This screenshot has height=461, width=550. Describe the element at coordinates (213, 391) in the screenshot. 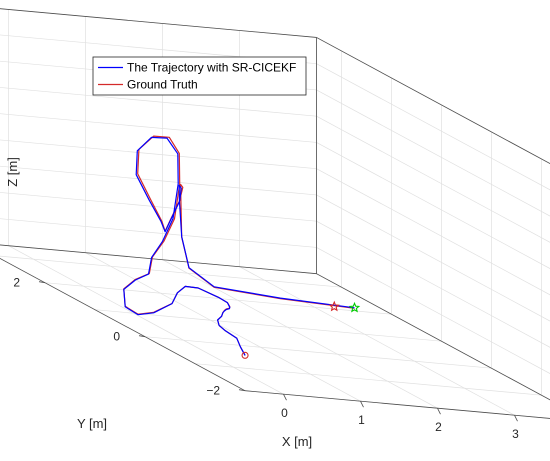

I see `y-tick-label: −2` at that location.